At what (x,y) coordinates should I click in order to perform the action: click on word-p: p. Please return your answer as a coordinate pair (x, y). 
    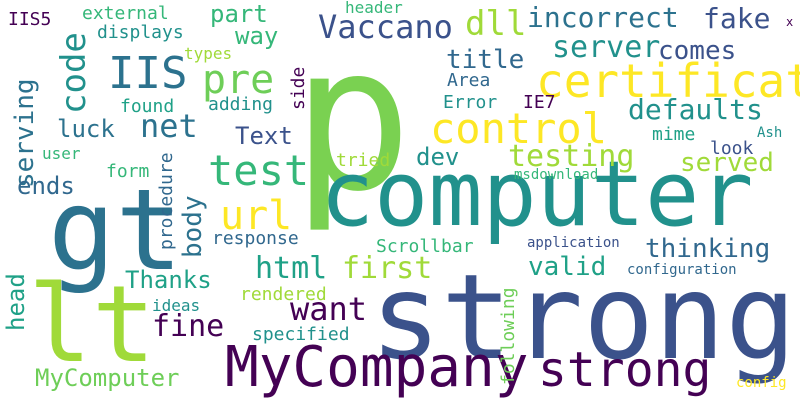
    Looking at the image, I should click on (352, 119).